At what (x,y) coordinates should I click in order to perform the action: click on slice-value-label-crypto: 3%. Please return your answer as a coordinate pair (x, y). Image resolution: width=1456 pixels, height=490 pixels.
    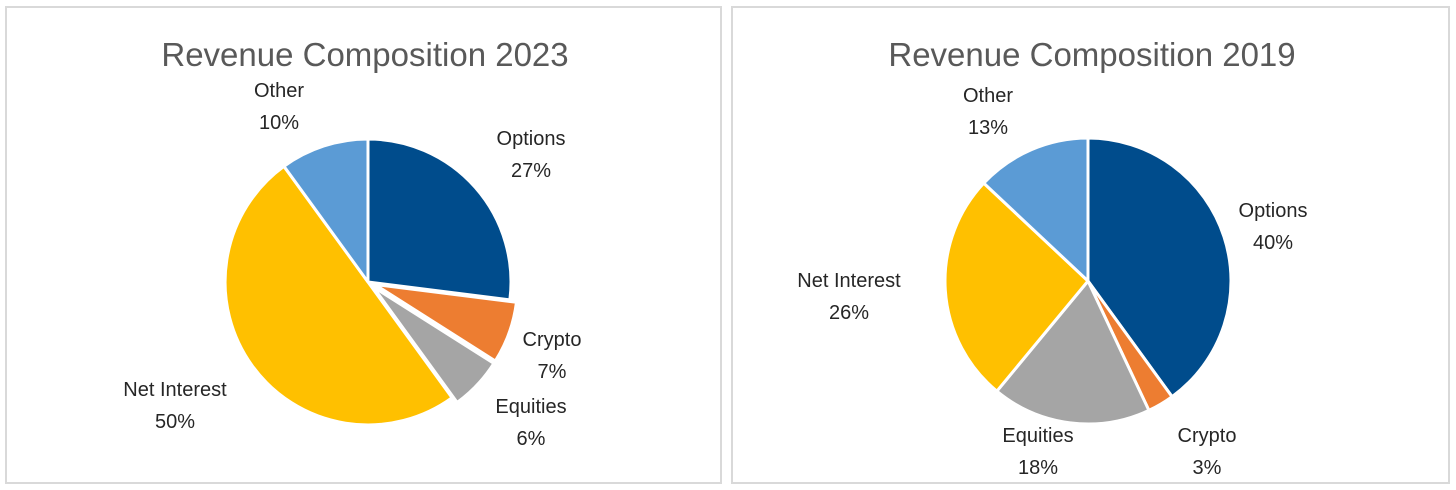
    Looking at the image, I should click on (1207, 468).